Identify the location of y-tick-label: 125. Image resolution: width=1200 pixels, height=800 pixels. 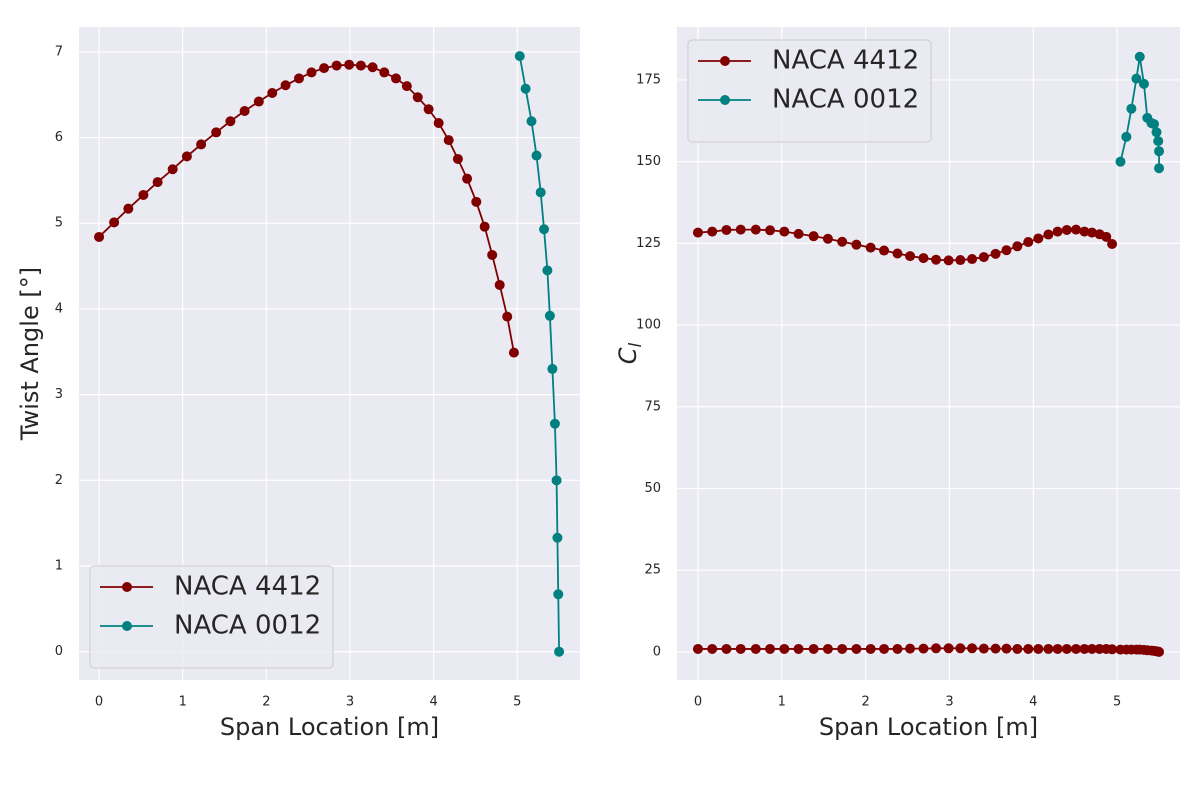
(648, 243).